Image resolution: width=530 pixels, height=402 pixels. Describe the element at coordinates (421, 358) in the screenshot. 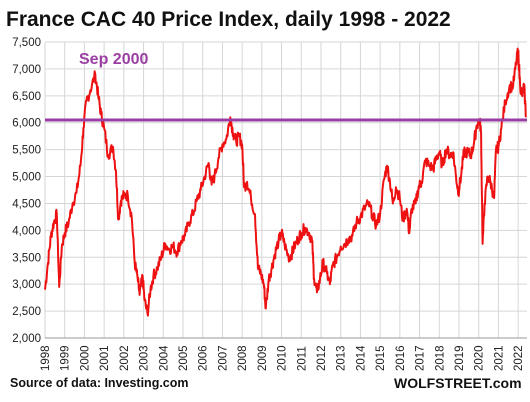

I see `x-tick-label: 2017` at that location.